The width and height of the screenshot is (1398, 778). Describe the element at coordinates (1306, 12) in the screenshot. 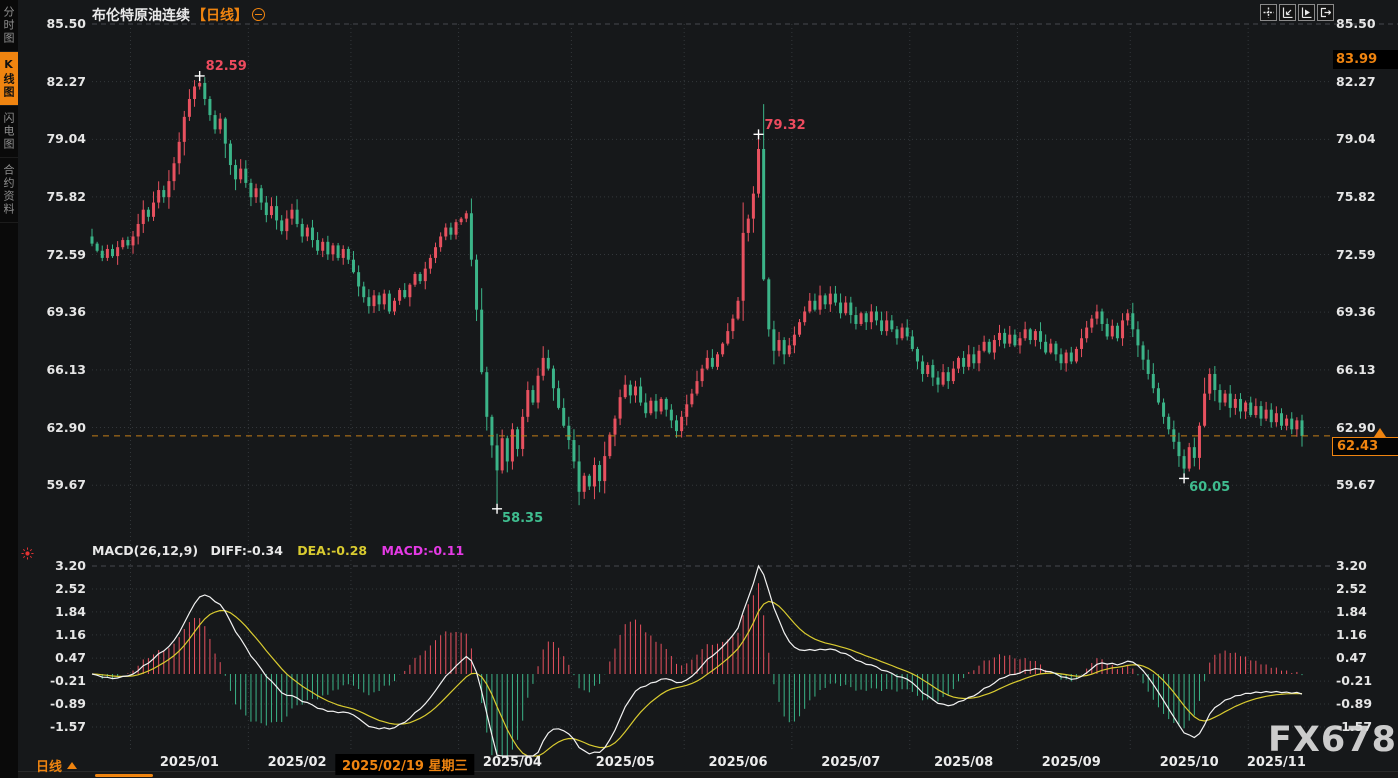

I see `axis-autoplay-icon` at that location.